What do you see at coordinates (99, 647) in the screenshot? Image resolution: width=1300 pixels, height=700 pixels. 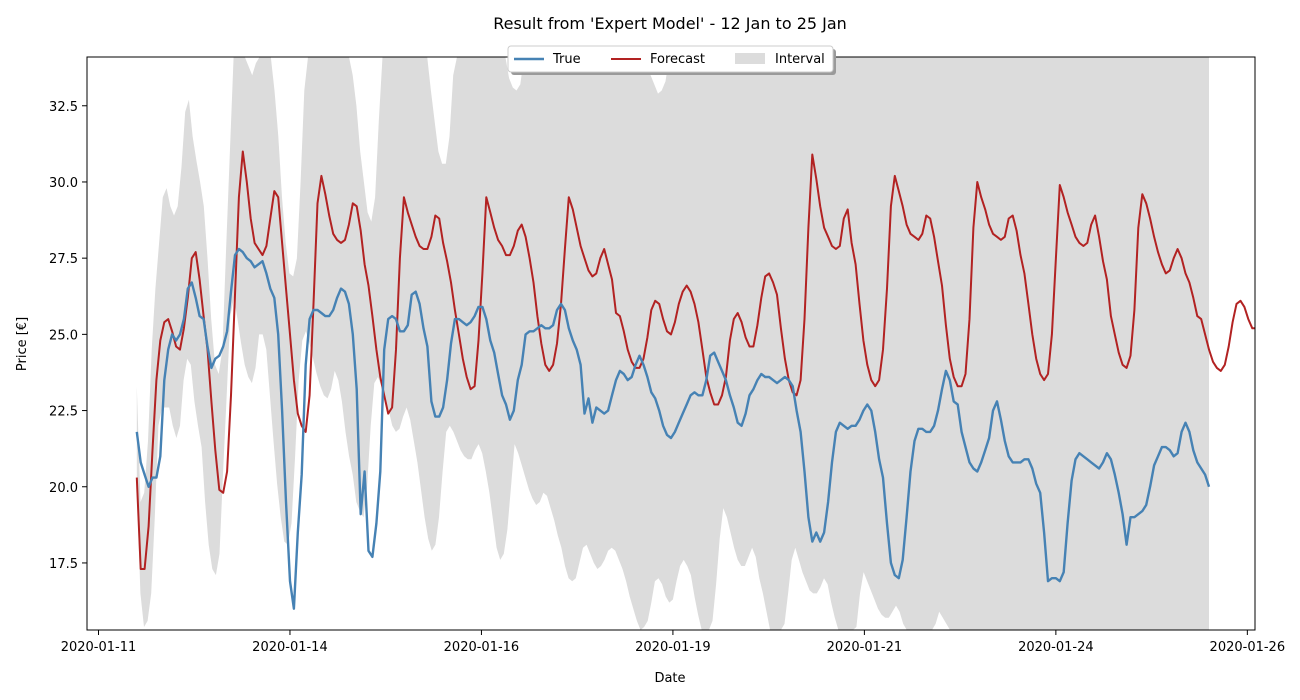 I see `x-tick-label: 2020-01-11` at bounding box center [99, 647].